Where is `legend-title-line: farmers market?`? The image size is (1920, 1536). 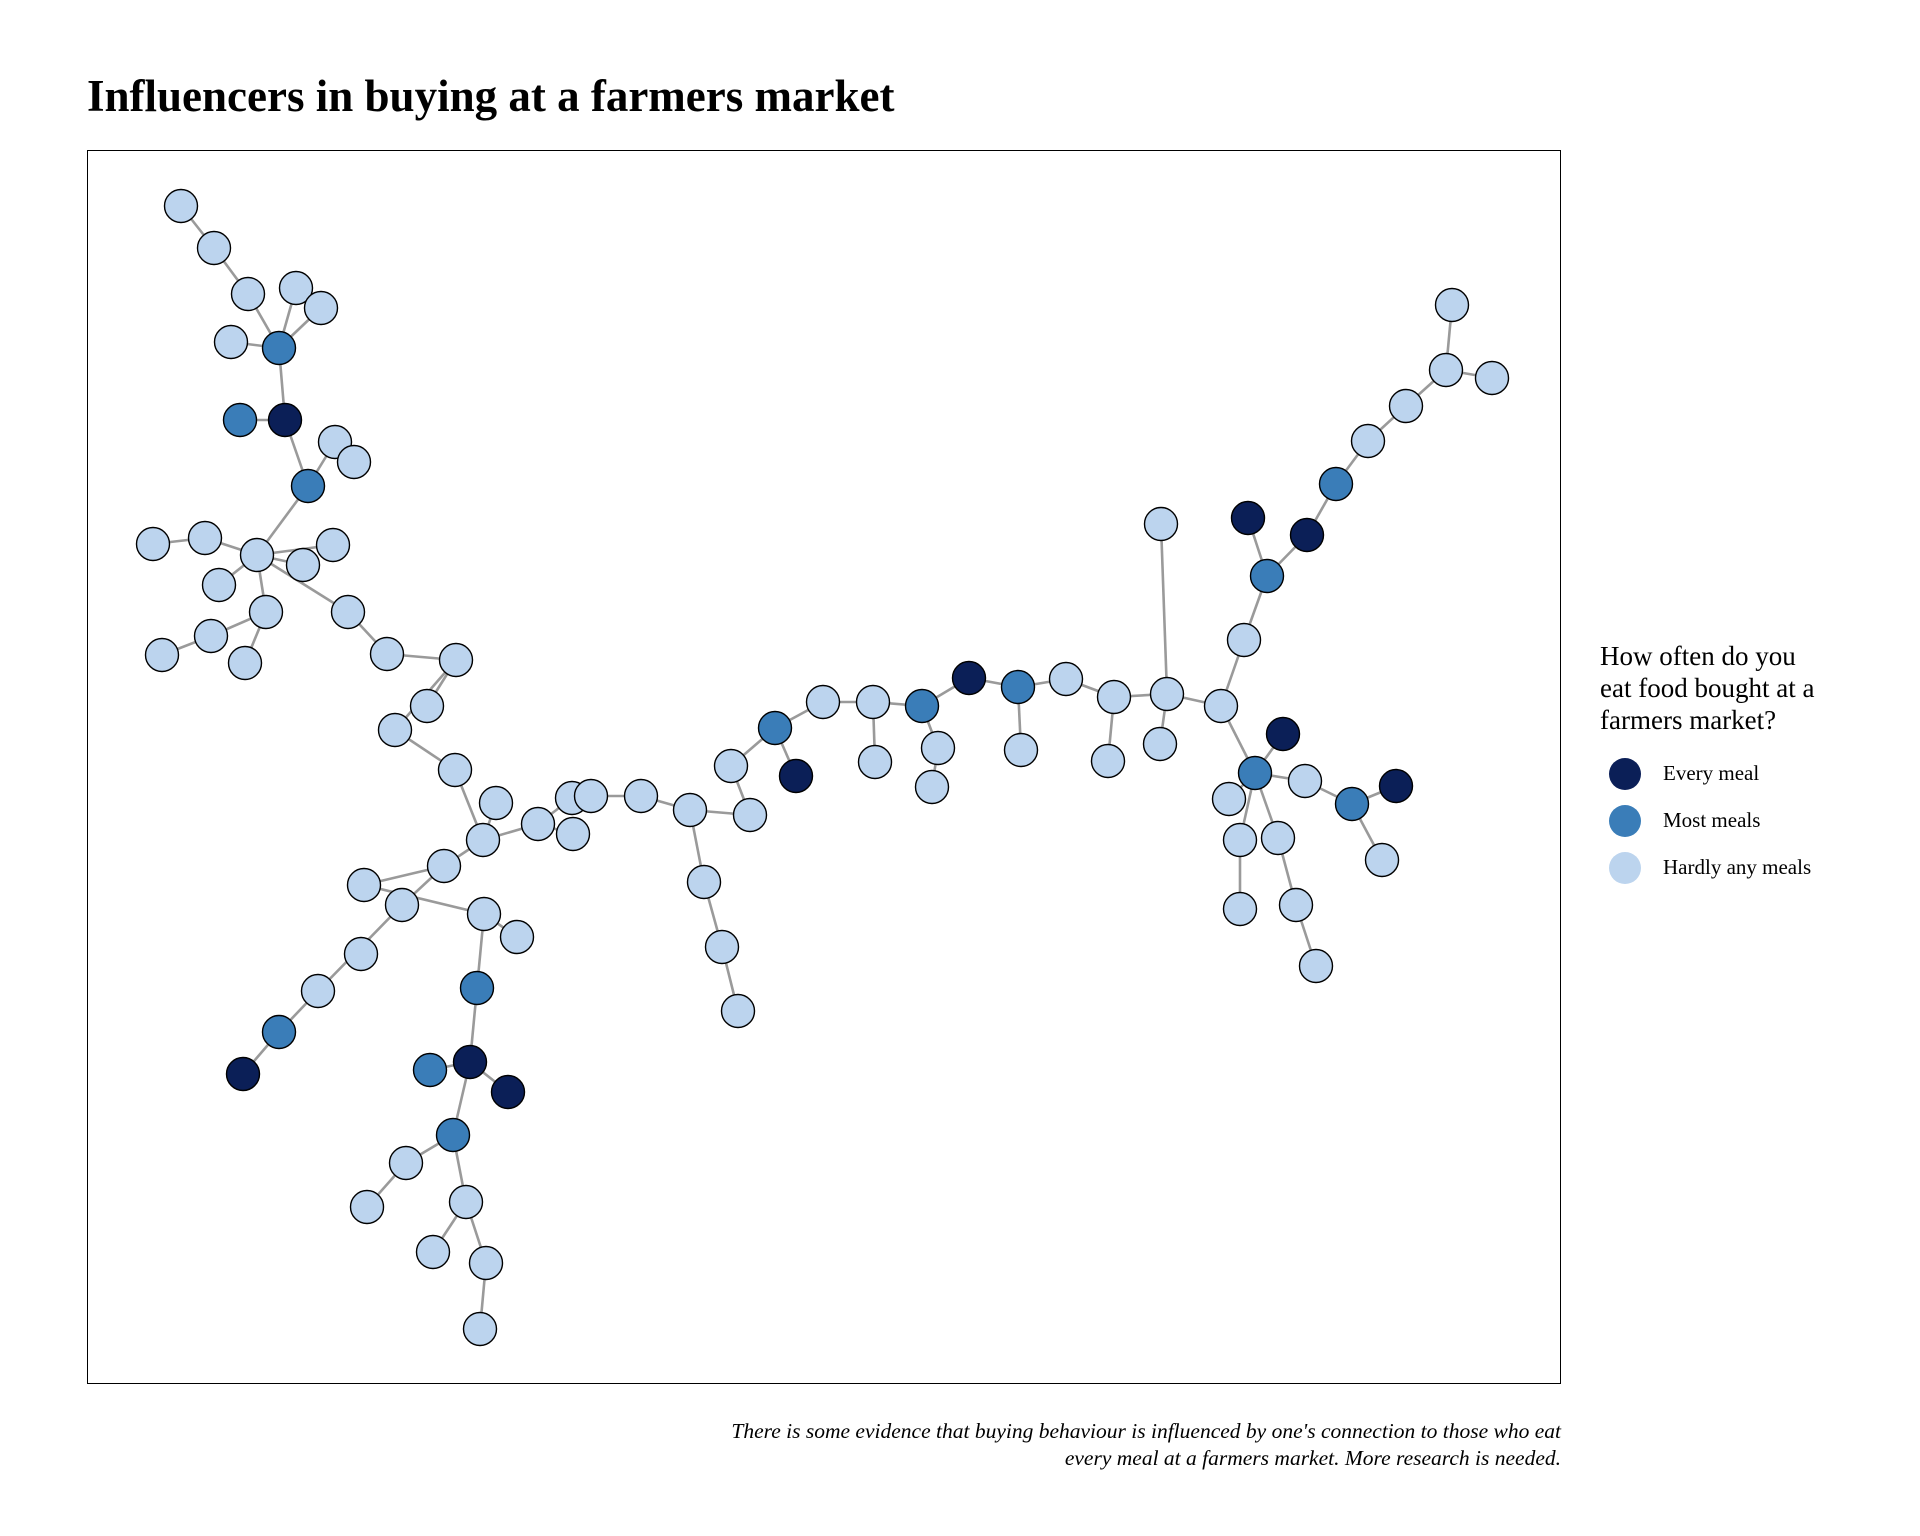
legend-title-line: farmers market? is located at coordinates (1688, 720).